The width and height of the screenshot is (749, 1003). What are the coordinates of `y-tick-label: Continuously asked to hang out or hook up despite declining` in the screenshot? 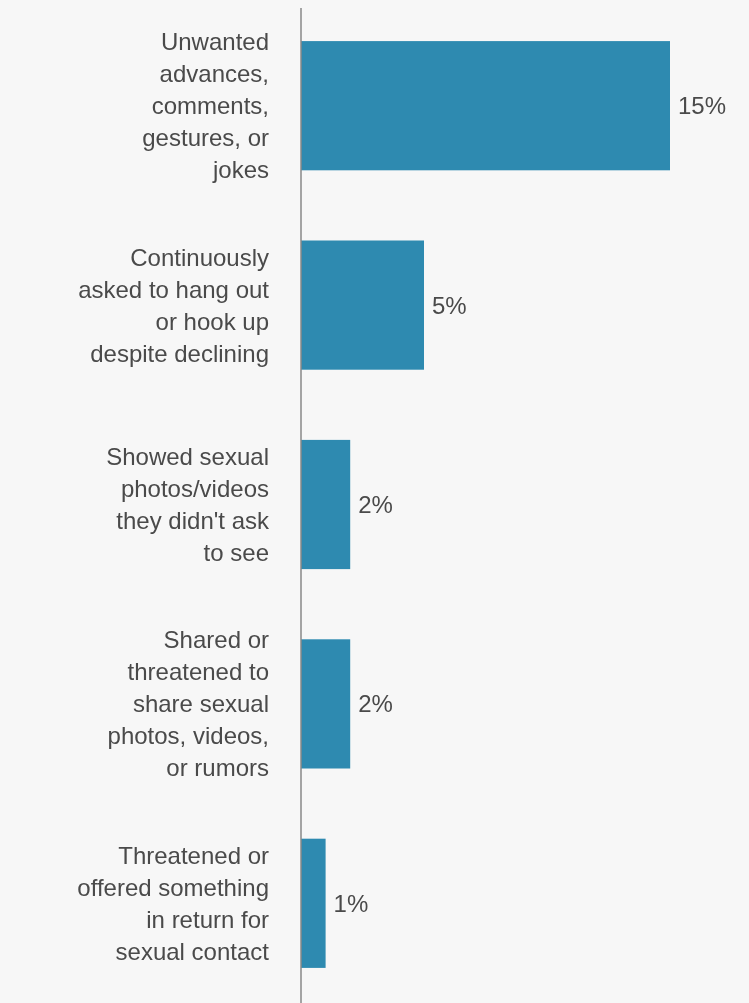 It's located at (174, 305).